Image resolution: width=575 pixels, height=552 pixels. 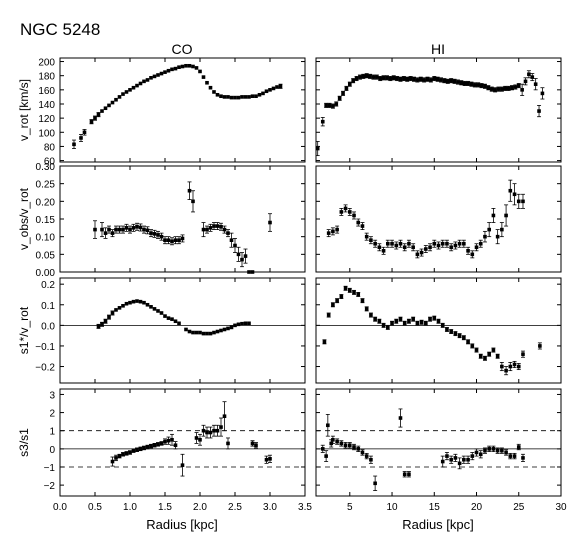 What do you see at coordinates (182, 524) in the screenshot?
I see `x-axis-label-co: Radius [kpc]` at bounding box center [182, 524].